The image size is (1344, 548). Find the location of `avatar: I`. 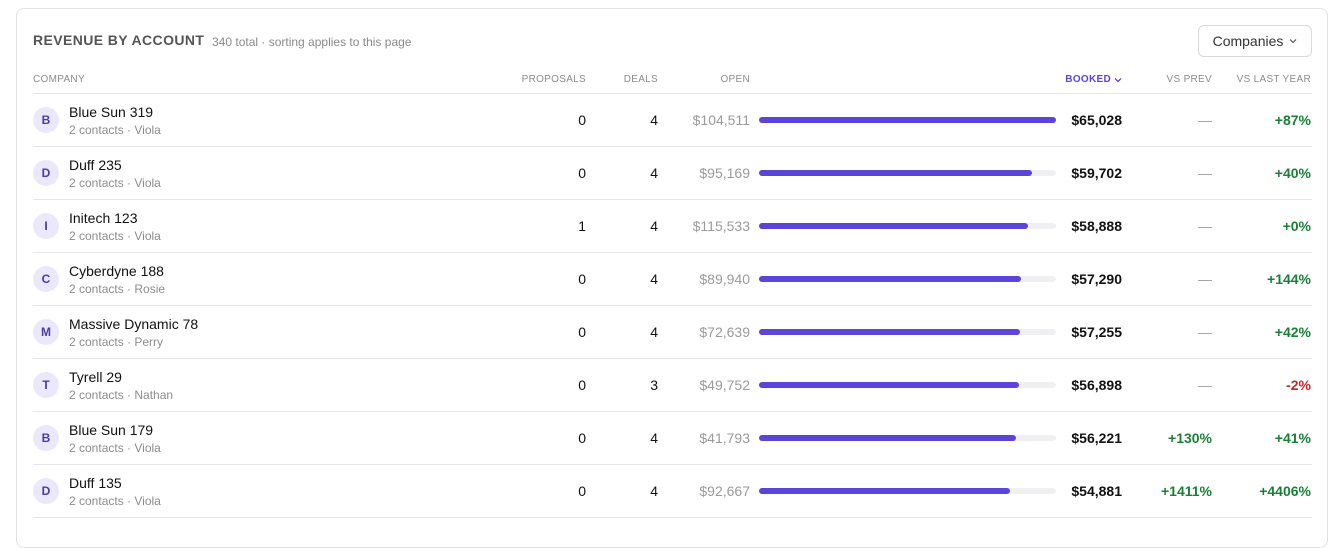

avatar: I is located at coordinates (46, 226).